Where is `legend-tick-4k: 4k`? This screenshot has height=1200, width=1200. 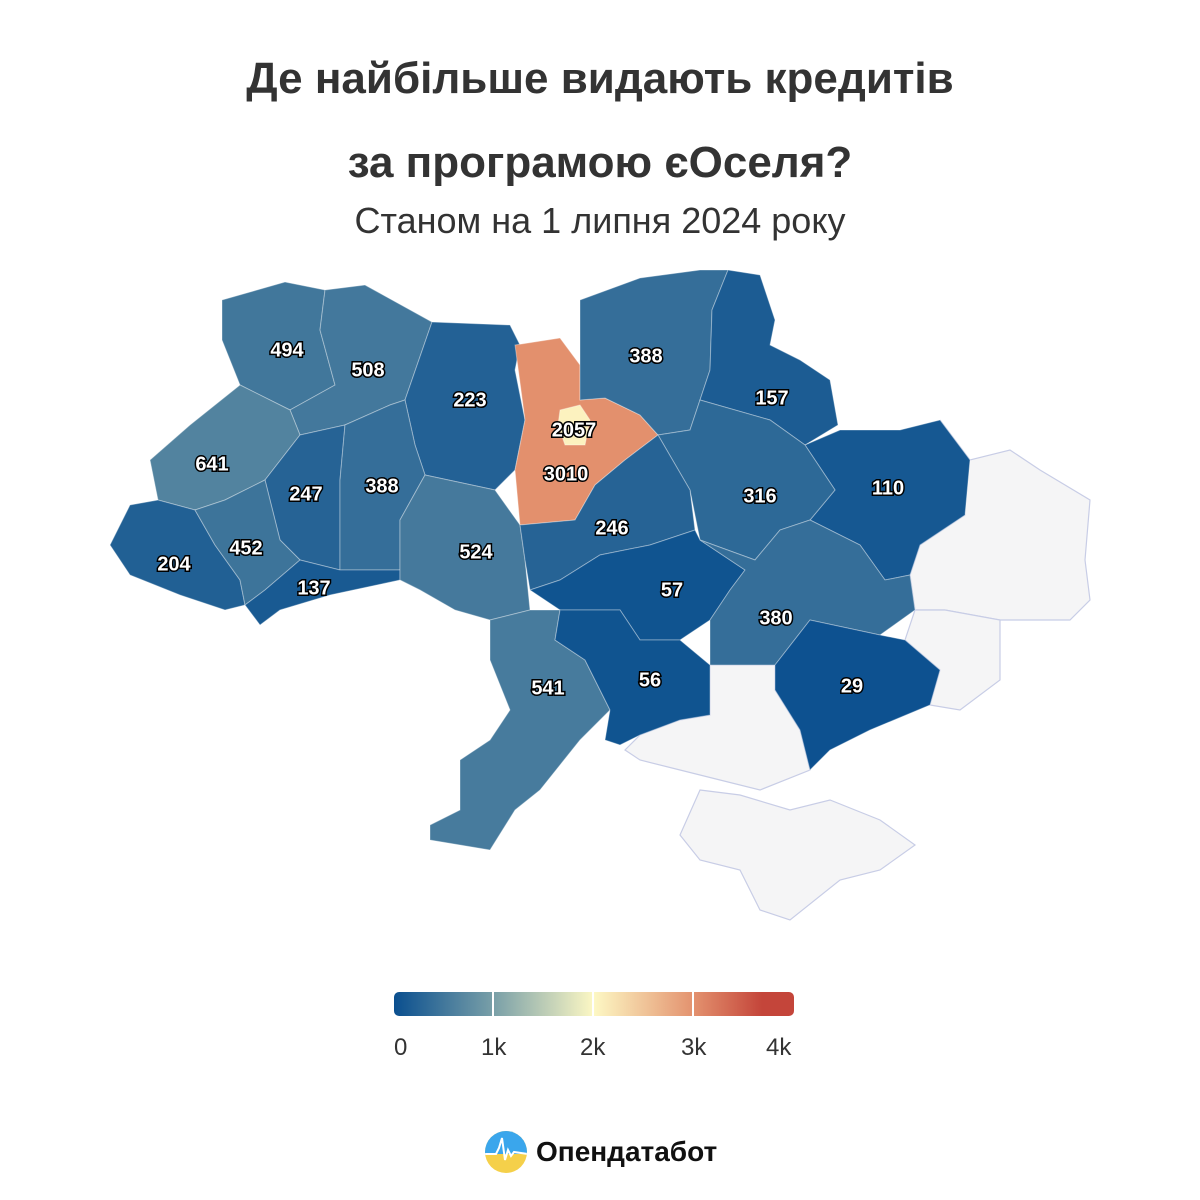 legend-tick-4k: 4k is located at coordinates (779, 1047).